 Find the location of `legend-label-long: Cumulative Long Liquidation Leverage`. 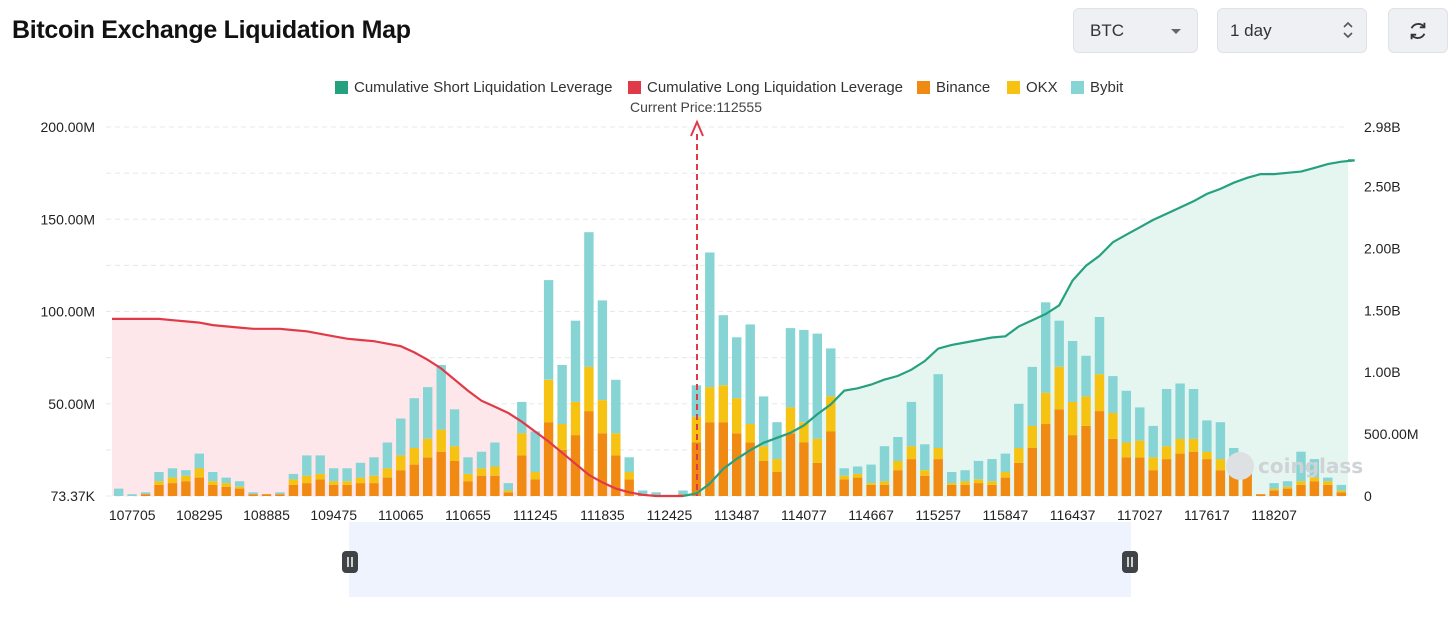

legend-label-long: Cumulative Long Liquidation Leverage is located at coordinates (775, 87).